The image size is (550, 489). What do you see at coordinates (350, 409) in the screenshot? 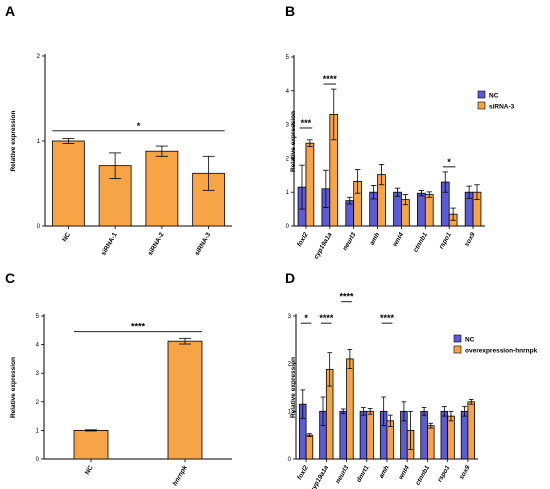
I see `bar-d-overexpression-hnrnpk-neurl3` at bounding box center [350, 409].